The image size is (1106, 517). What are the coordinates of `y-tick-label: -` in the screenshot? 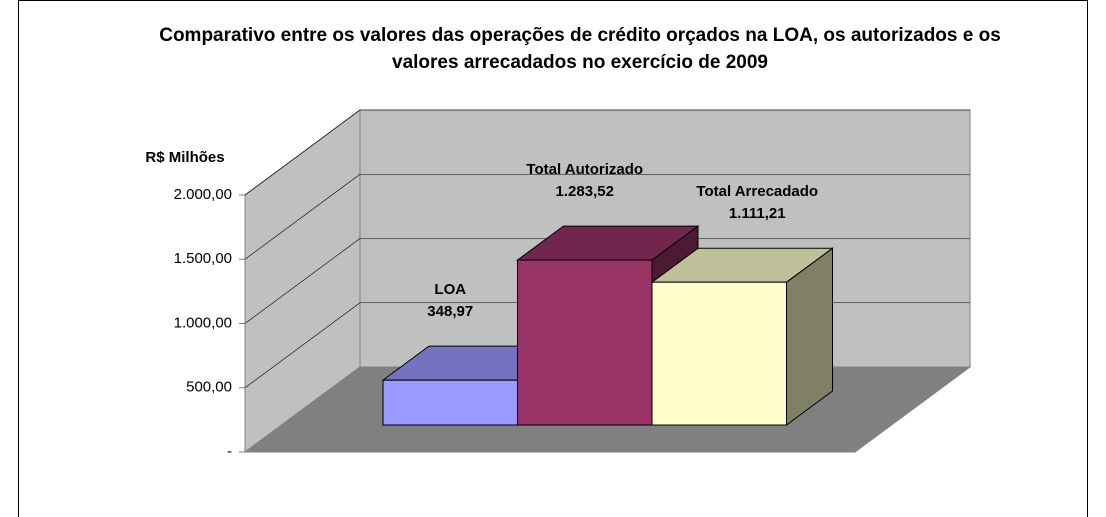 It's located at (229, 451).